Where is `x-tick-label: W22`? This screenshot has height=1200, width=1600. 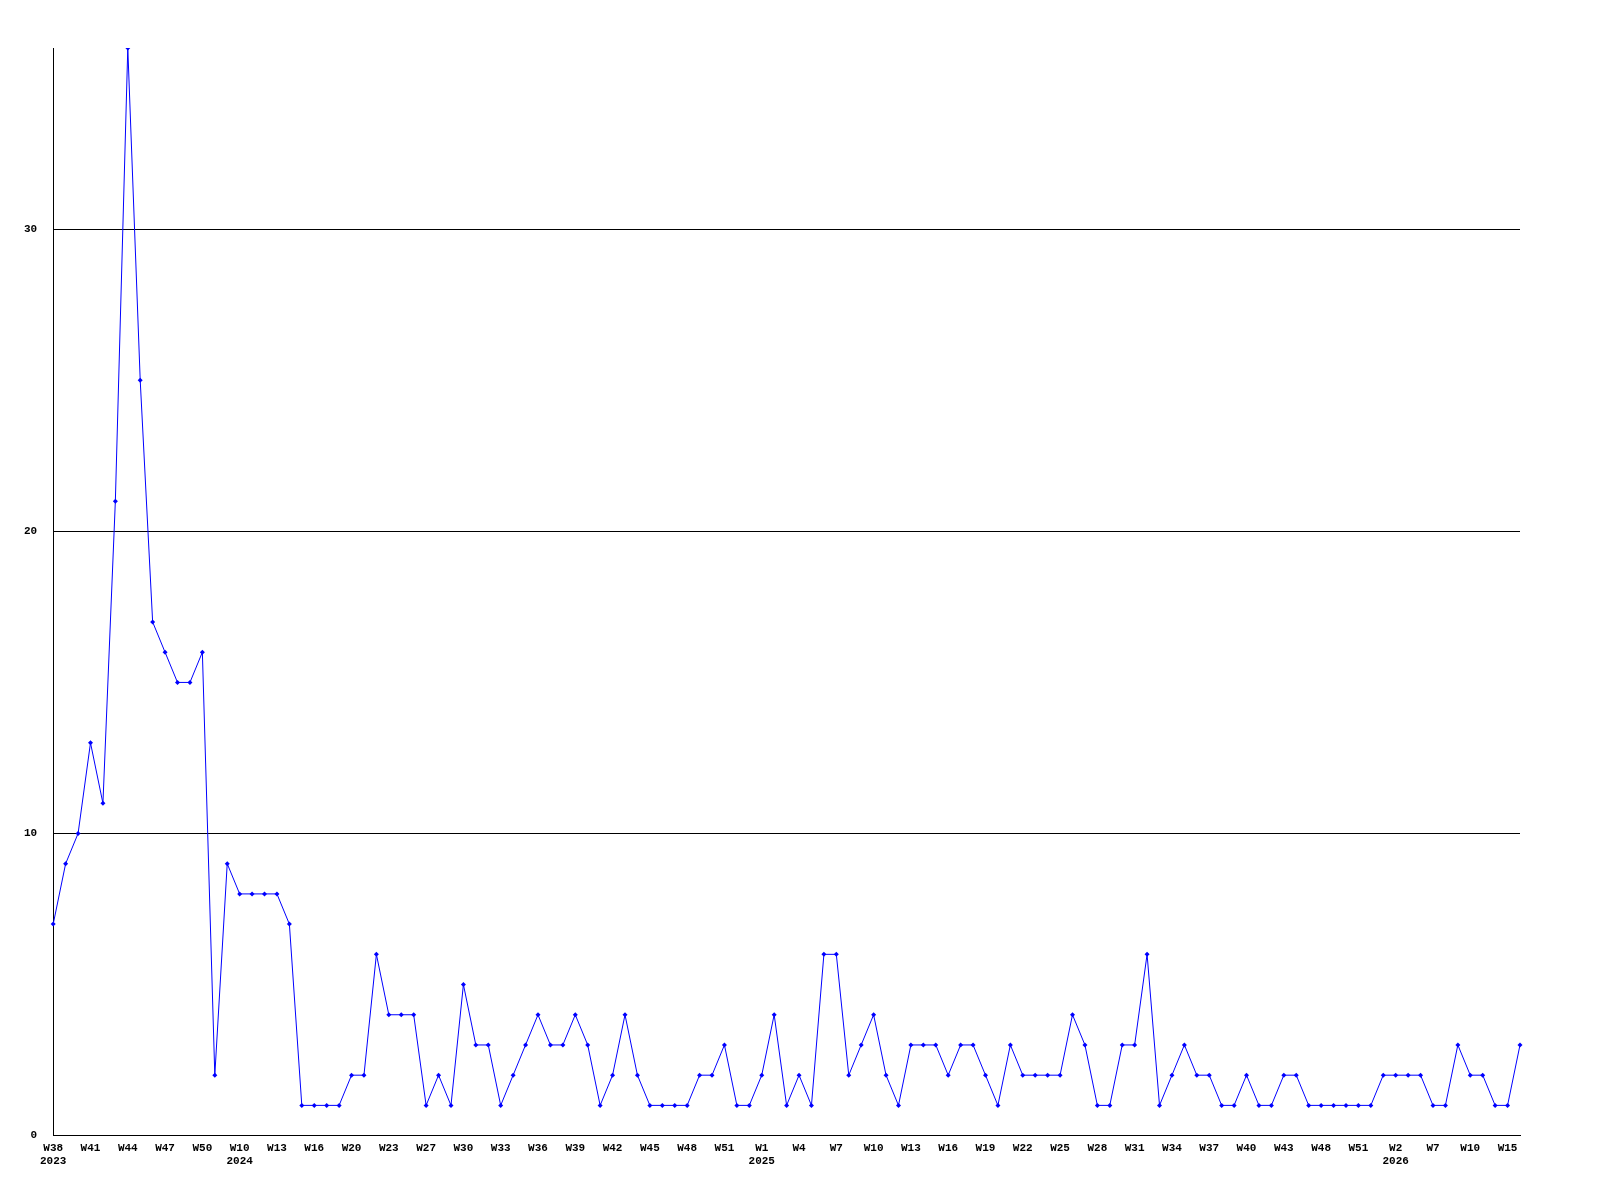
x-tick-label: W22 is located at coordinates (1022, 1147).